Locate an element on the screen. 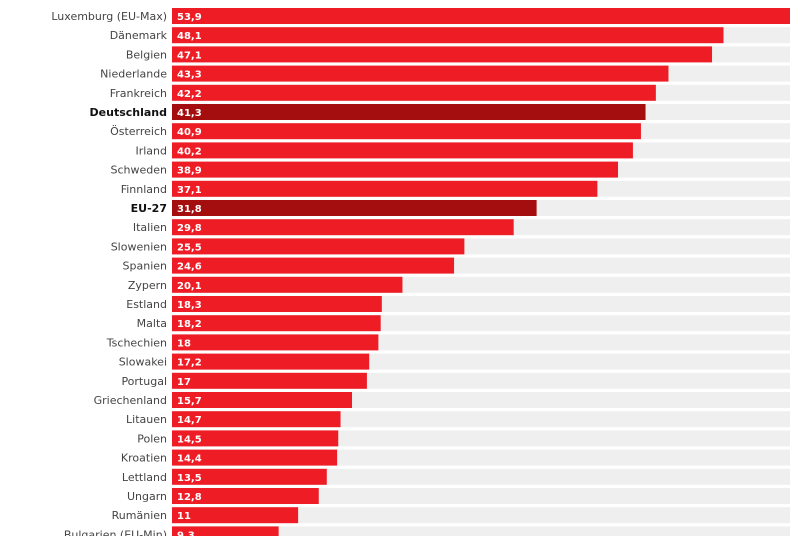  value-label-spanien: 24,6 is located at coordinates (189, 267).